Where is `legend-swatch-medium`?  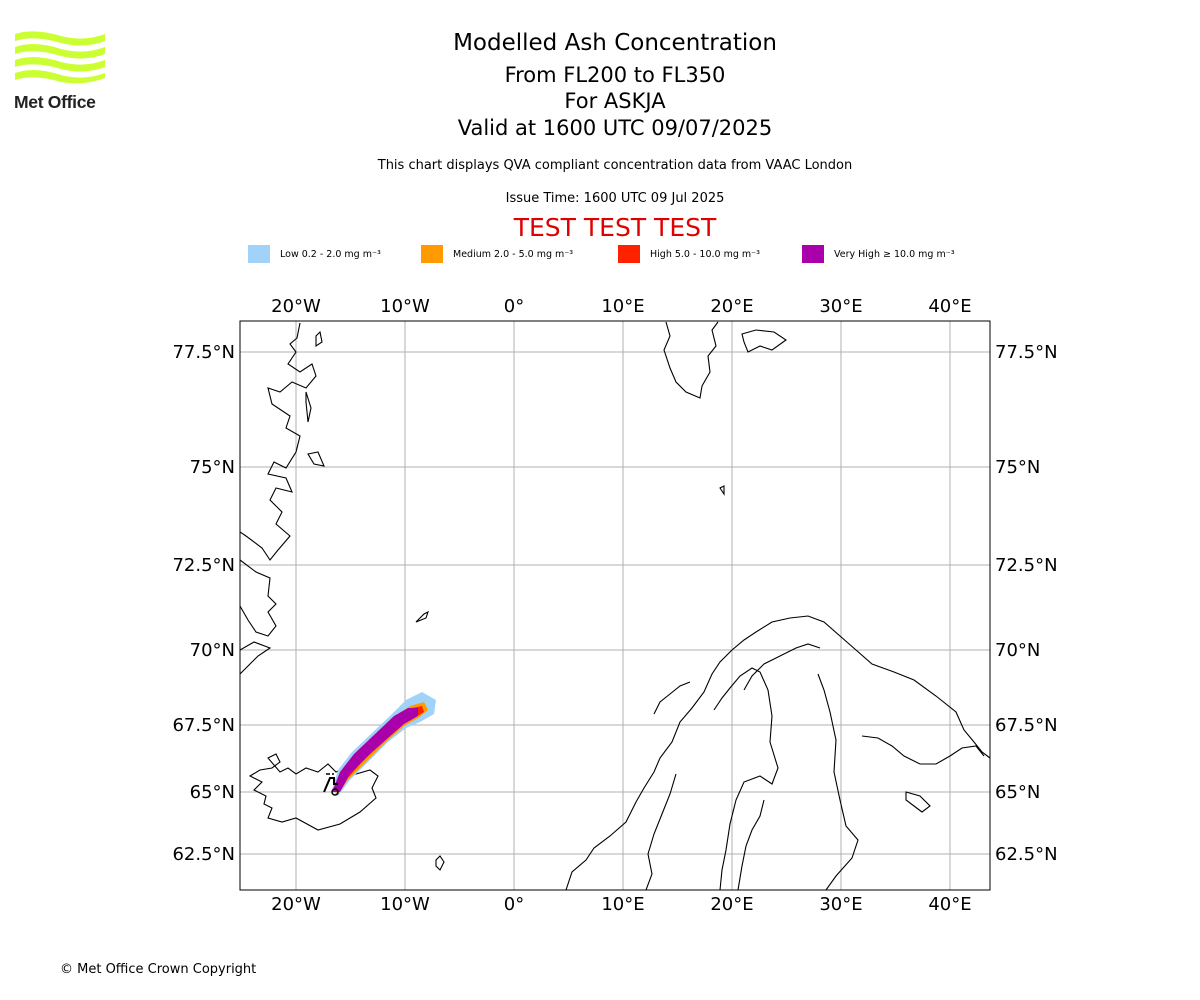
legend-swatch-medium is located at coordinates (432, 254).